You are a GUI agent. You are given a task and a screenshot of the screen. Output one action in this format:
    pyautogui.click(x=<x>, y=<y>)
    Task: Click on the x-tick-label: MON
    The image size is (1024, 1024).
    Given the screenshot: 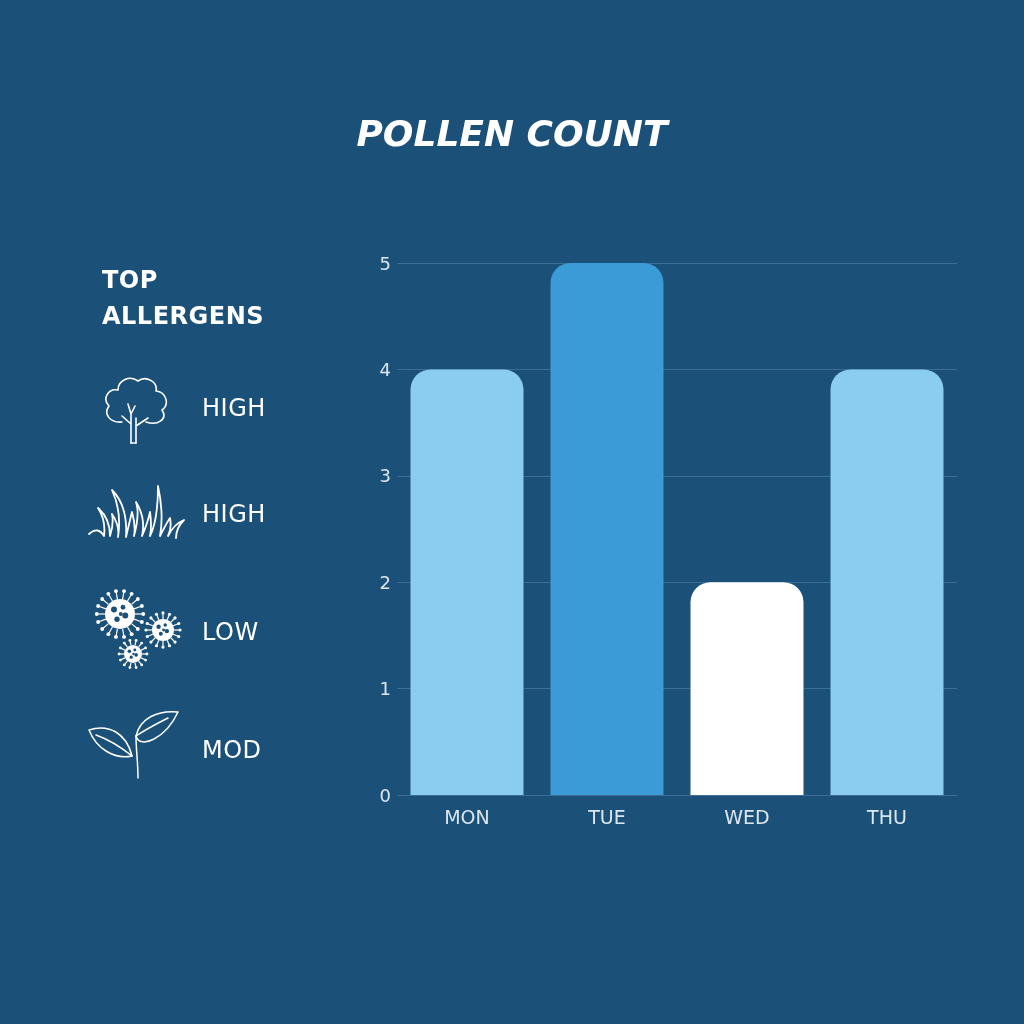 What is the action you would take?
    pyautogui.click(x=467, y=816)
    